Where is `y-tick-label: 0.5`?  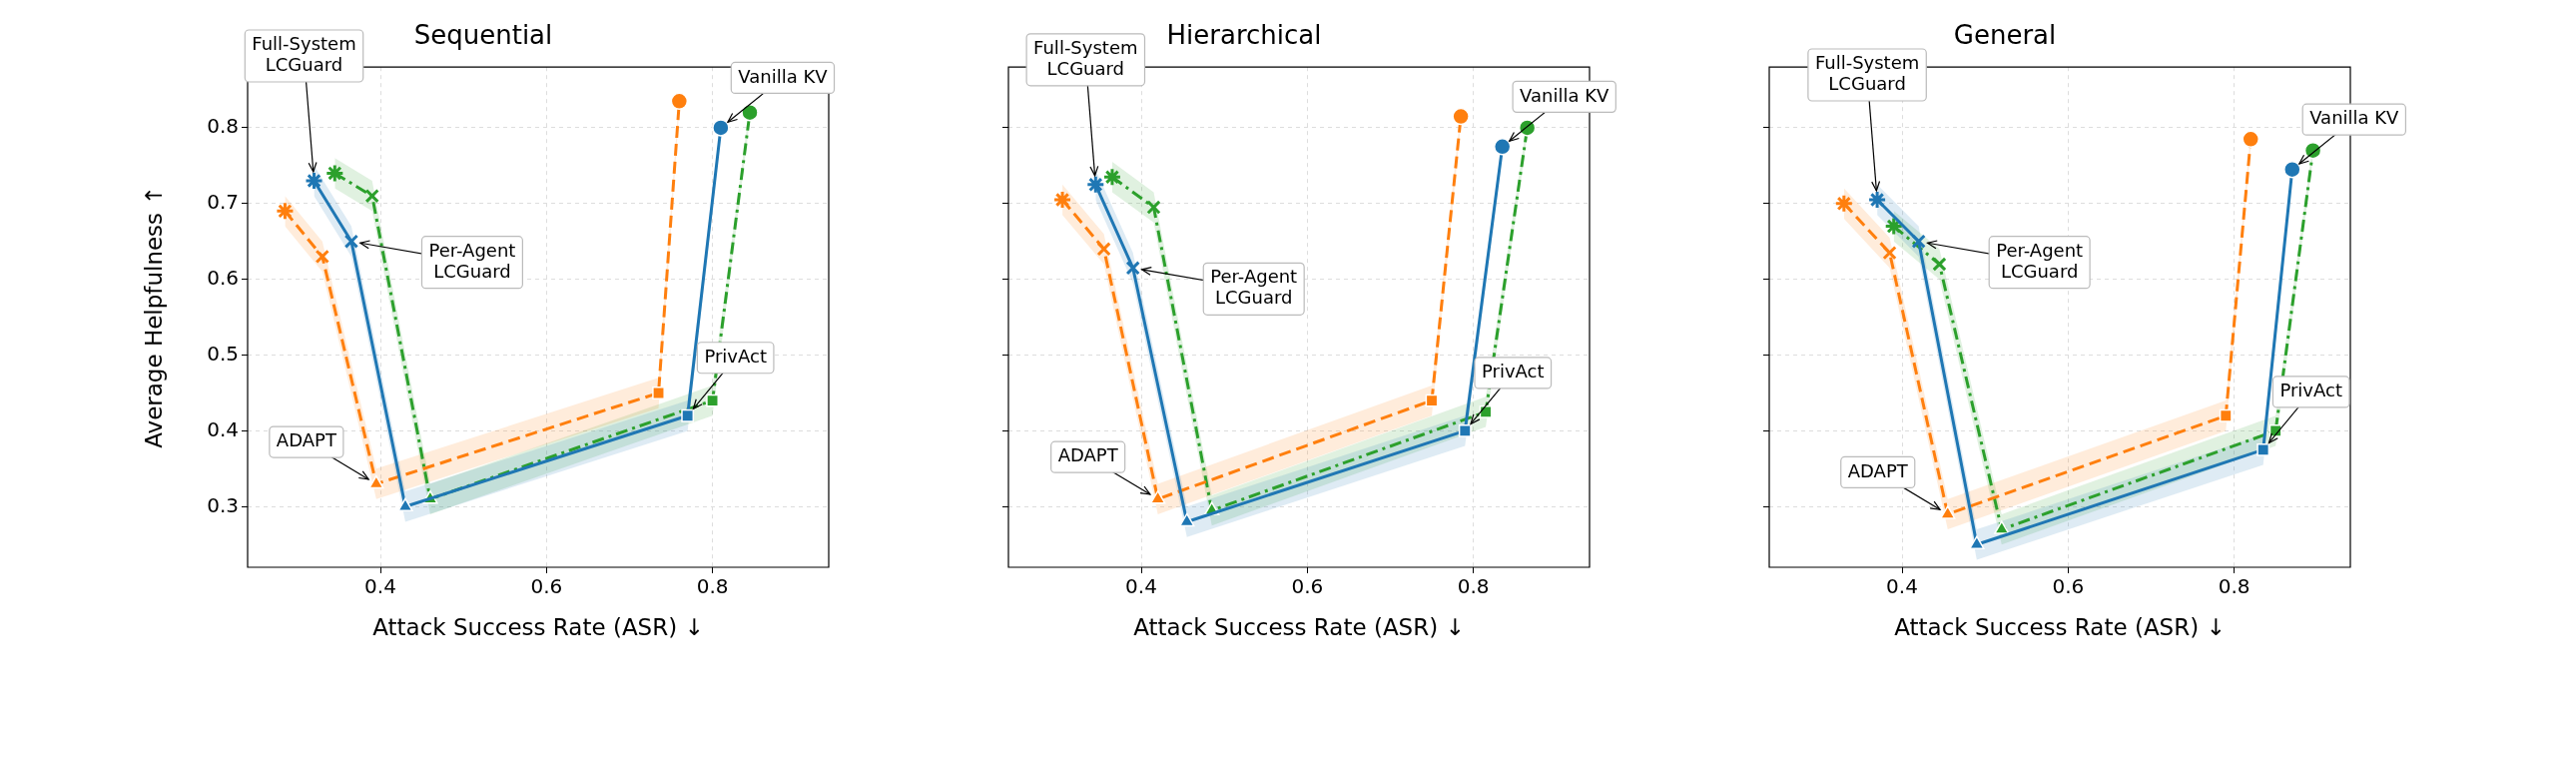 y-tick-label: 0.5 is located at coordinates (223, 353).